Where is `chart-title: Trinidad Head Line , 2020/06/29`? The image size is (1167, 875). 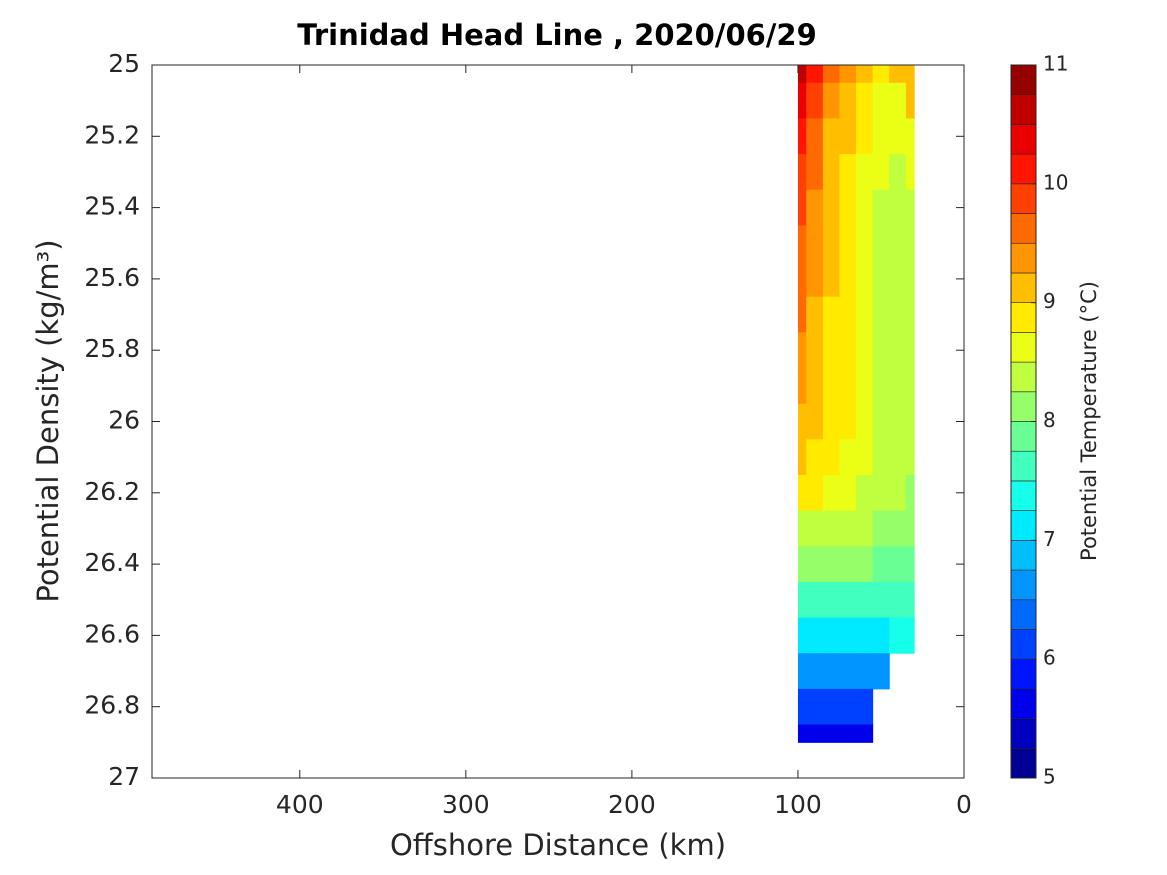 chart-title: Trinidad Head Line , 2020/06/29 is located at coordinates (557, 35).